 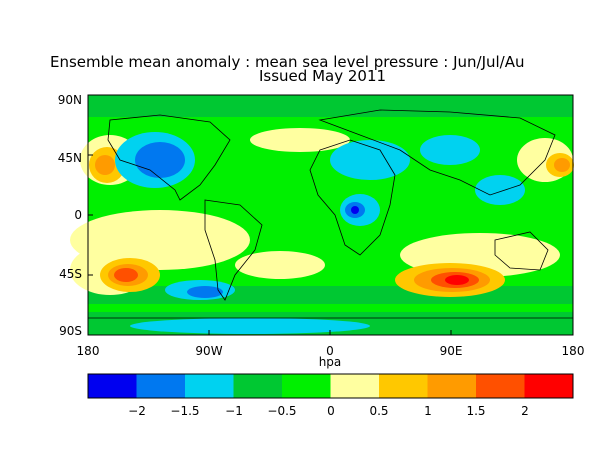 What do you see at coordinates (451, 351) in the screenshot?
I see `lon-label-90e: 90E` at bounding box center [451, 351].